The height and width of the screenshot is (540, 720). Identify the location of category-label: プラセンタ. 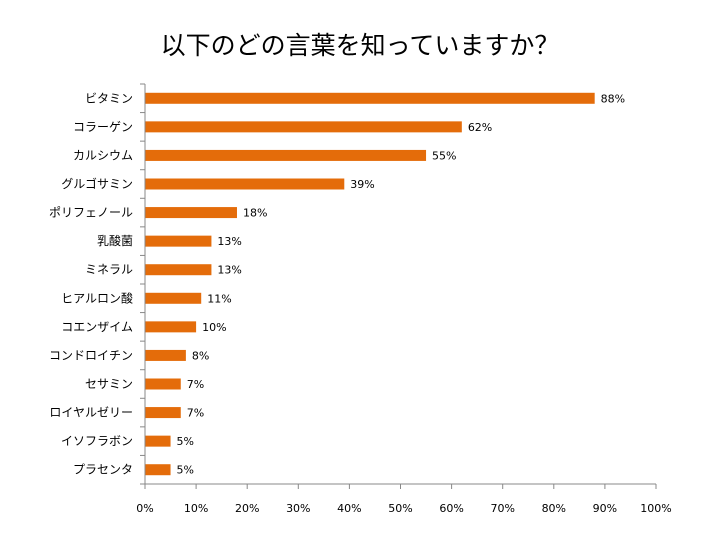
(103, 470).